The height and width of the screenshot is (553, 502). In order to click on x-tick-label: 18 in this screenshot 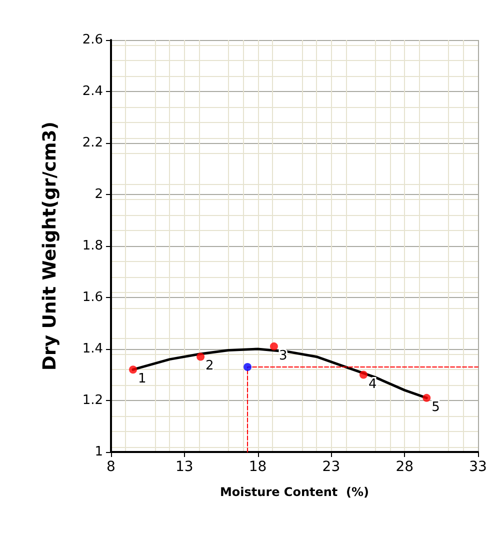, I will do `click(257, 467)`.